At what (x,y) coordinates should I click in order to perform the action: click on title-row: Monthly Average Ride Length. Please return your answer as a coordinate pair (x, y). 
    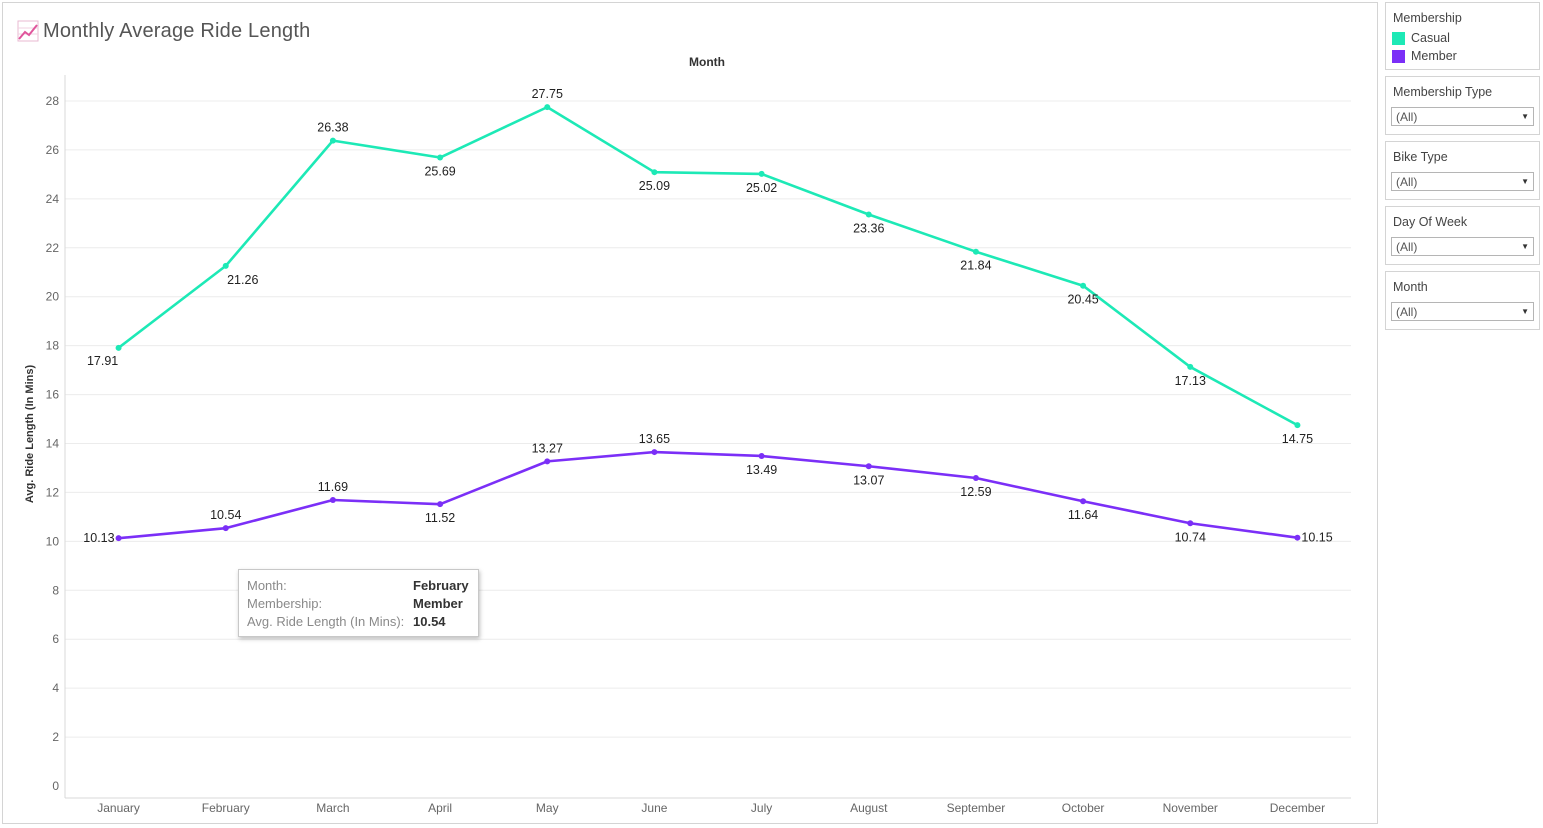
    Looking at the image, I should click on (163, 31).